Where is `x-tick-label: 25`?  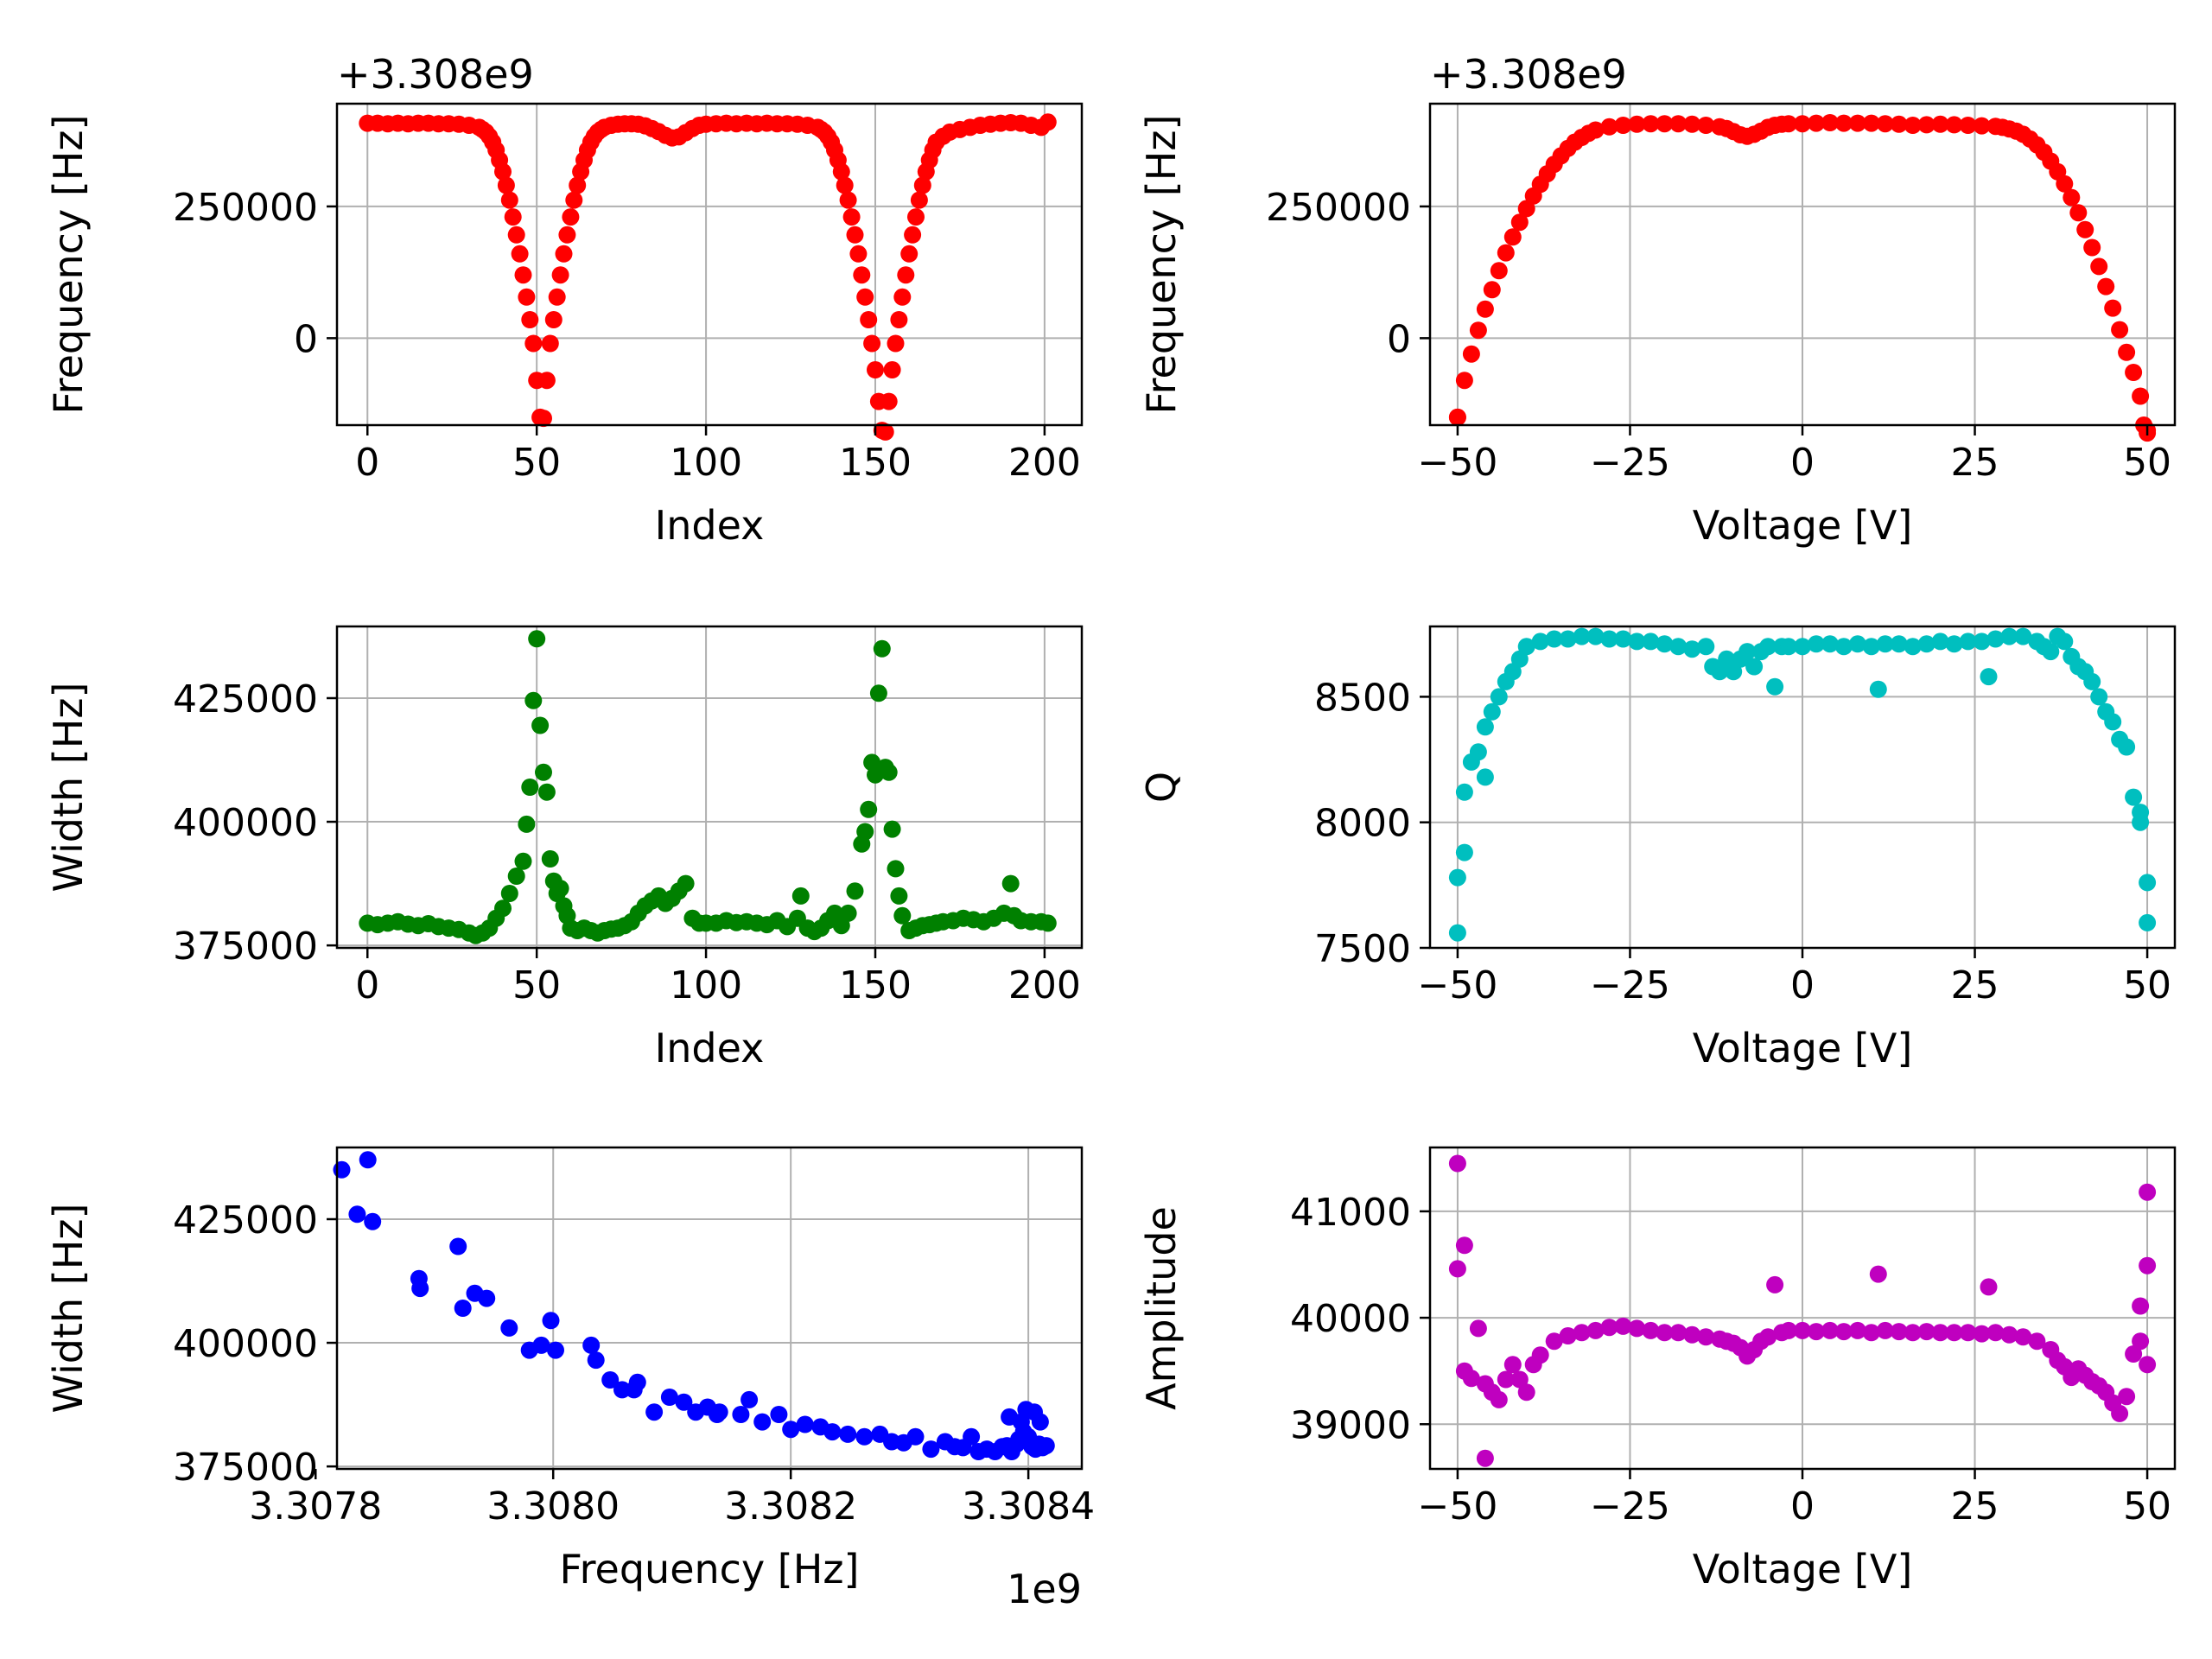 x-tick-label: 25 is located at coordinates (1975, 1506).